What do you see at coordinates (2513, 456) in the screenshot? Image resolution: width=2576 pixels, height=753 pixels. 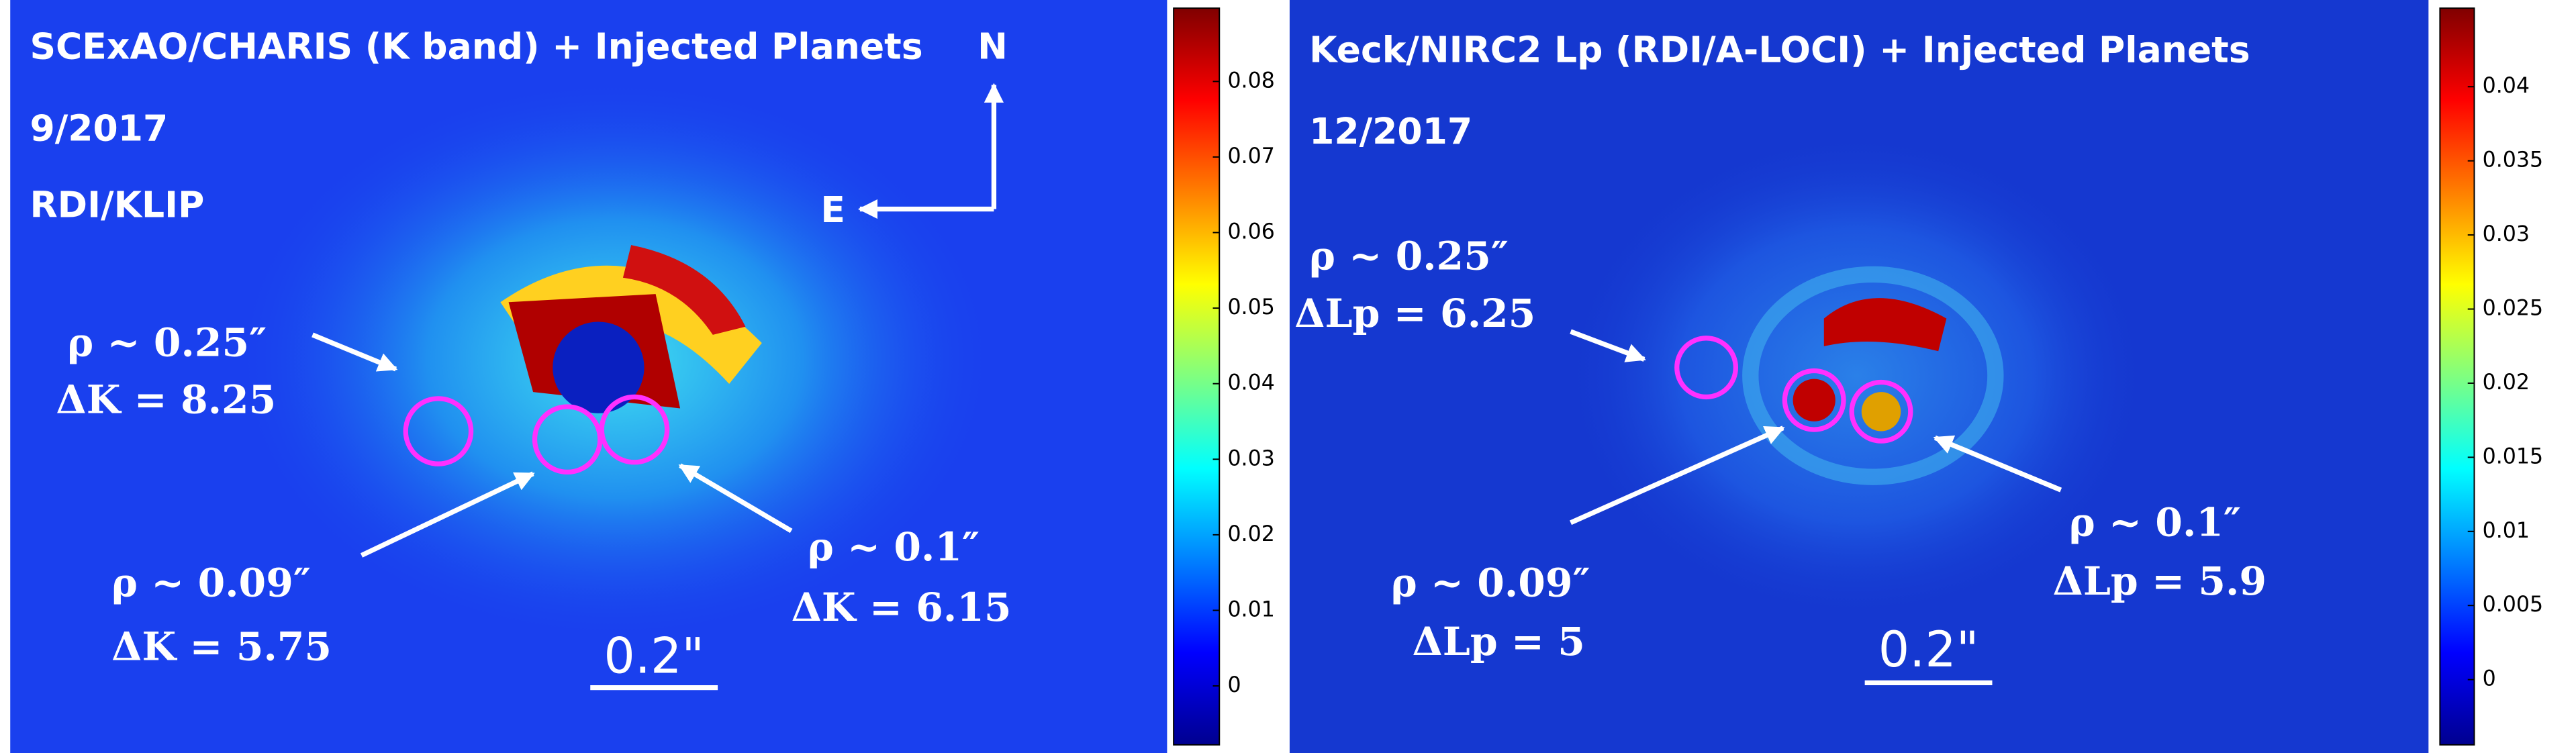 I see `colorbar-tick-label: 0.015` at bounding box center [2513, 456].